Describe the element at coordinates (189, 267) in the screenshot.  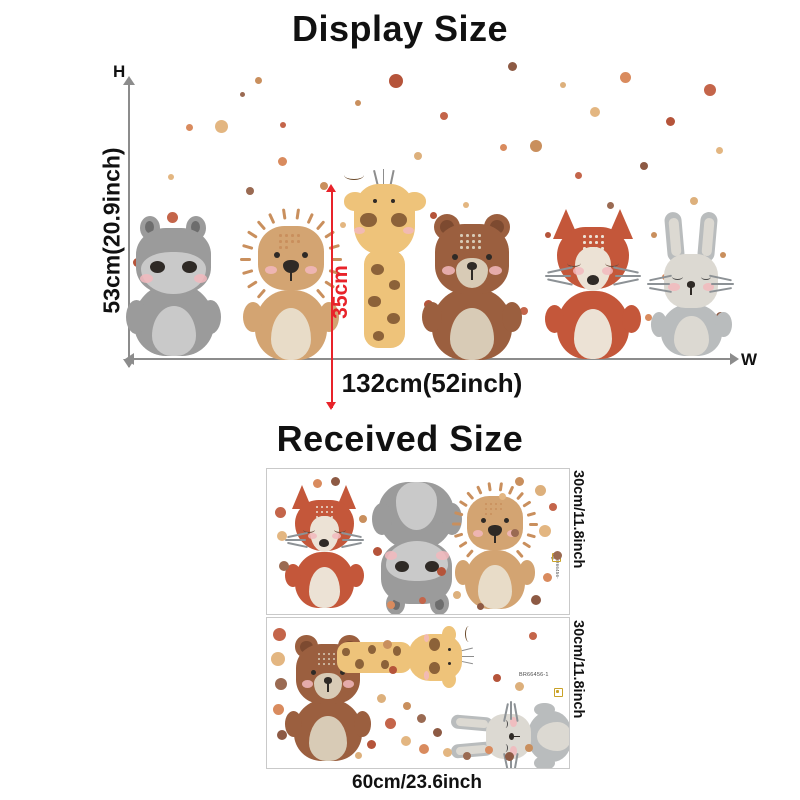
I see `hippo-eye-right` at that location.